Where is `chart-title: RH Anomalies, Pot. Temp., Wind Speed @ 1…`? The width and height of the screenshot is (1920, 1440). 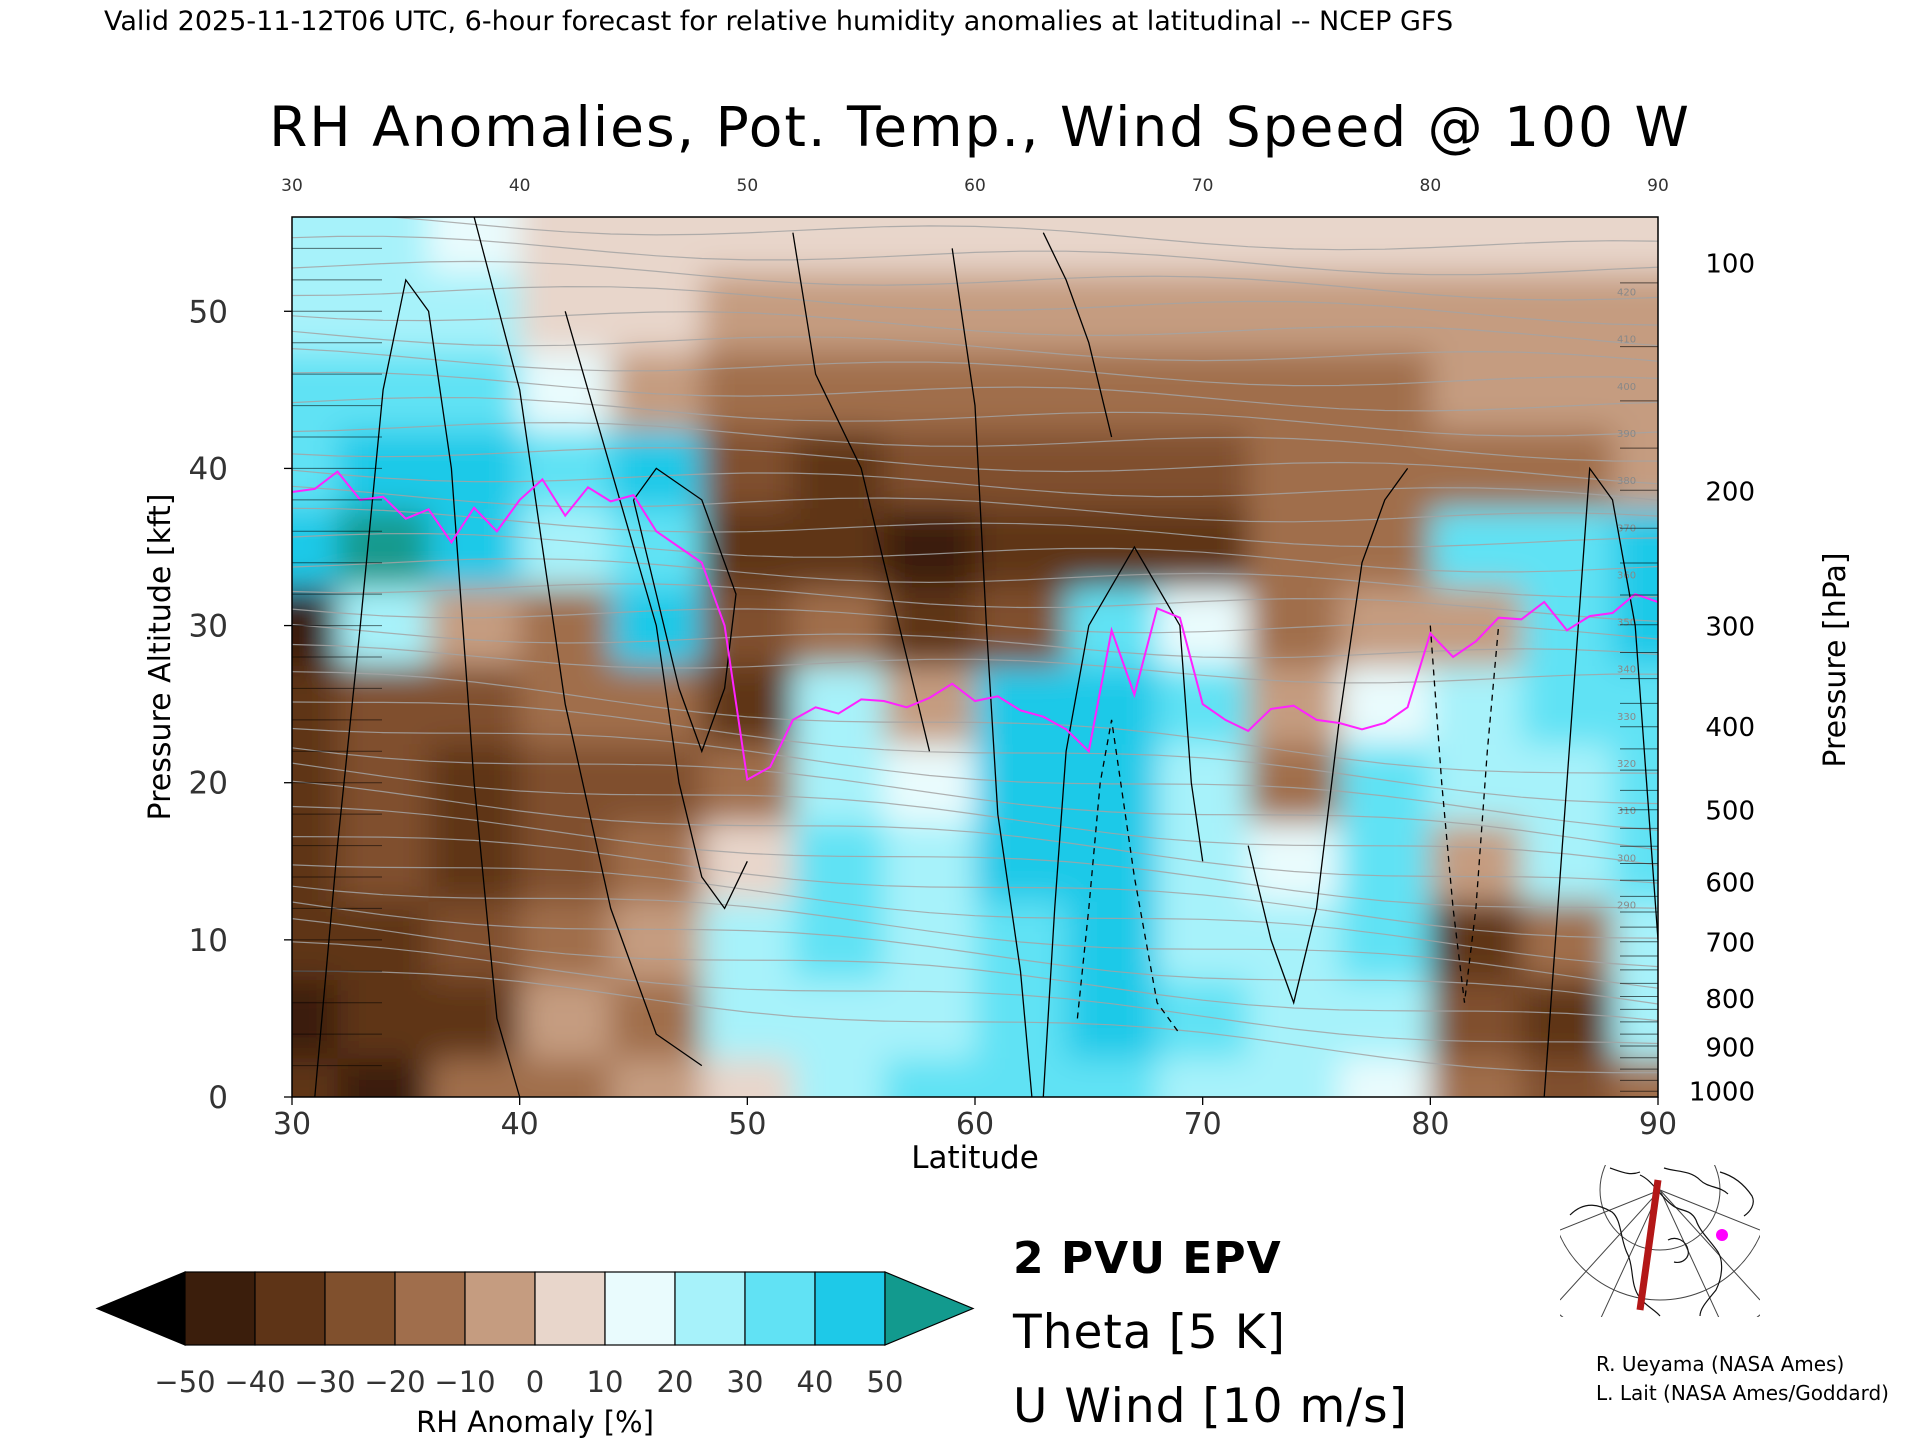 chart-title: RH Anomalies, Pot. Temp., Wind Speed @ 1… is located at coordinates (980, 127).